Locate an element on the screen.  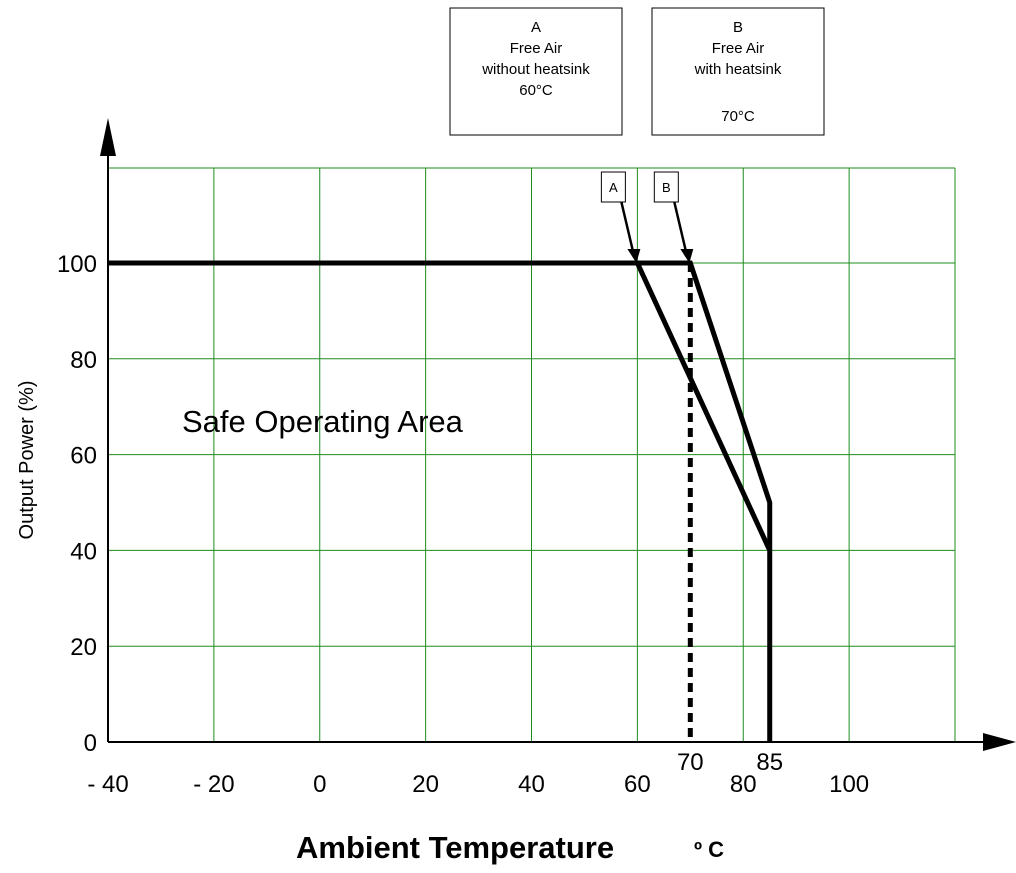
x-tick-label-extra: 85 is located at coordinates (769, 762).